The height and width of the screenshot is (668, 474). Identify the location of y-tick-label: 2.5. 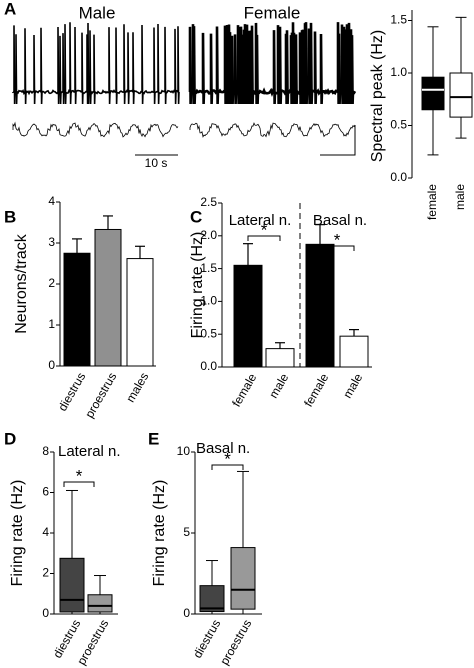
(208, 202).